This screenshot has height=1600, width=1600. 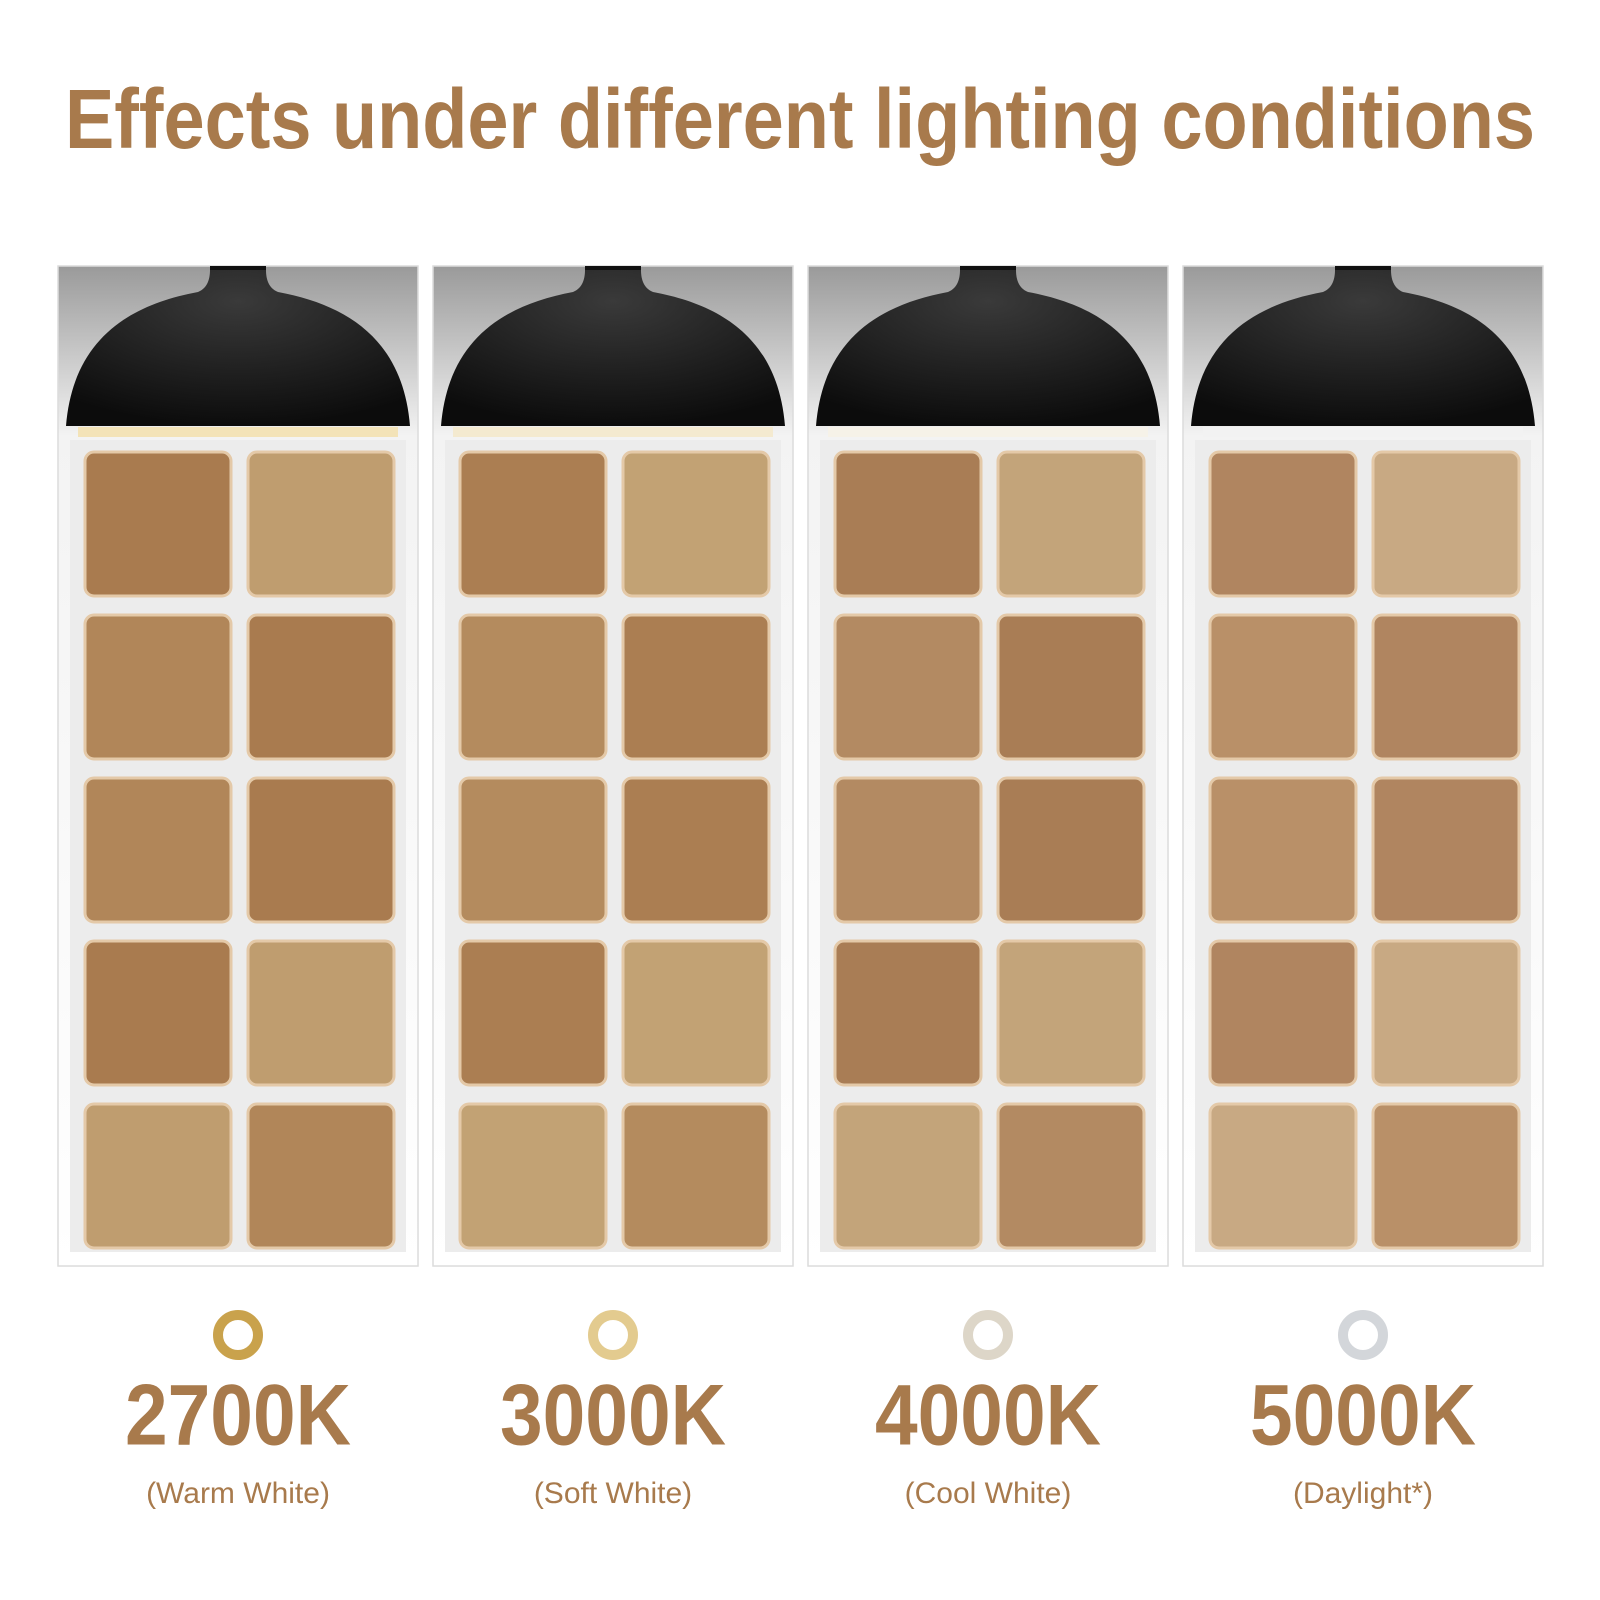 I want to click on temperature: 2700K, so click(x=238, y=1416).